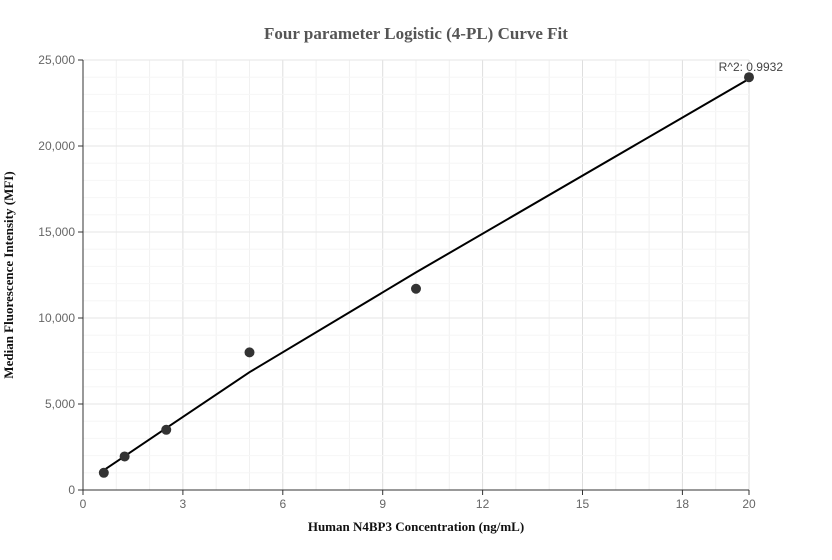 The height and width of the screenshot is (560, 832). I want to click on y-tick-label: 0, so click(71, 490).